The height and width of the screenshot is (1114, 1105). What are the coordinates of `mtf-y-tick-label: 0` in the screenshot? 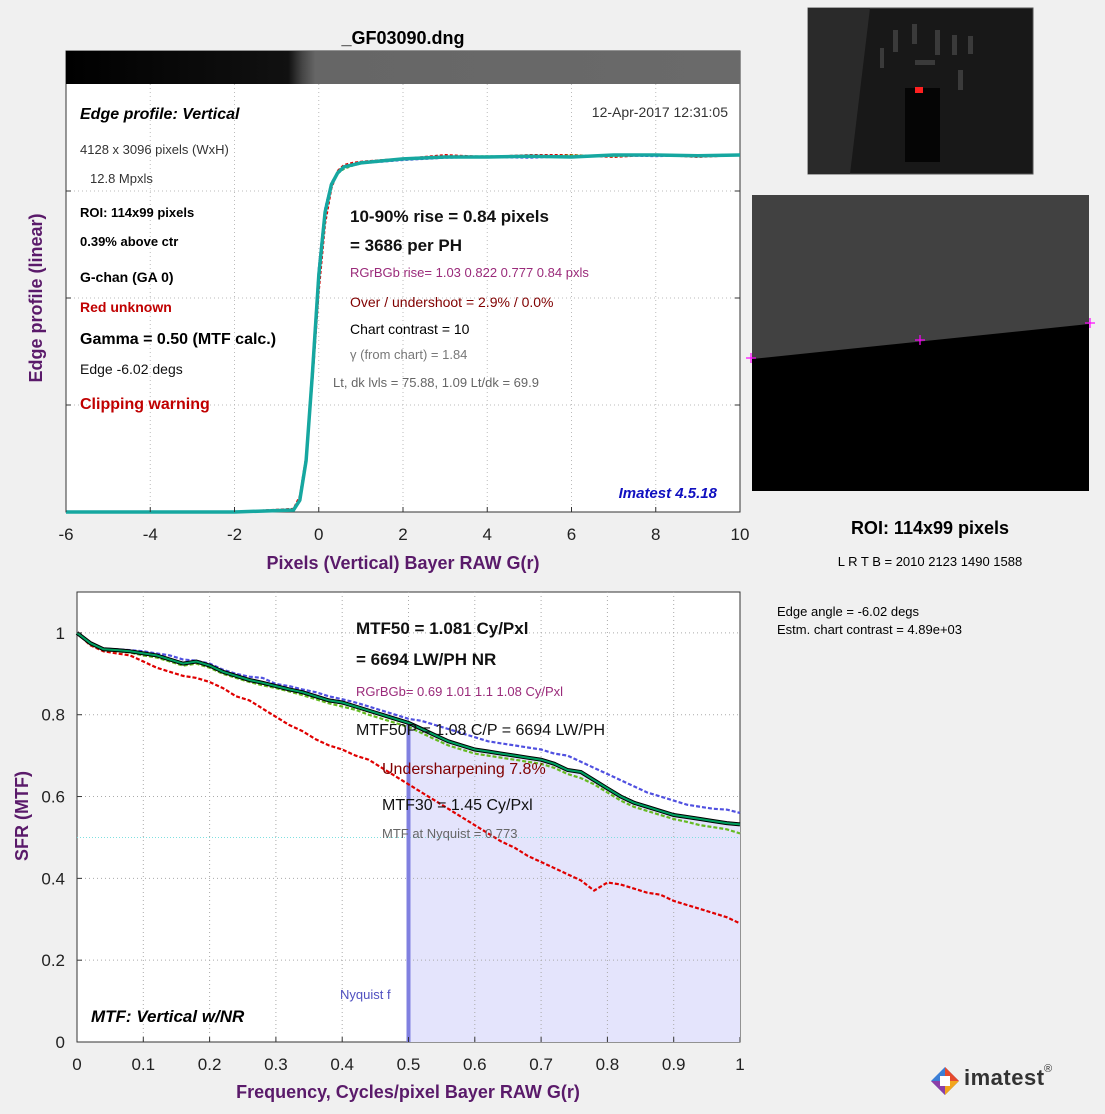 It's located at (60, 1042).